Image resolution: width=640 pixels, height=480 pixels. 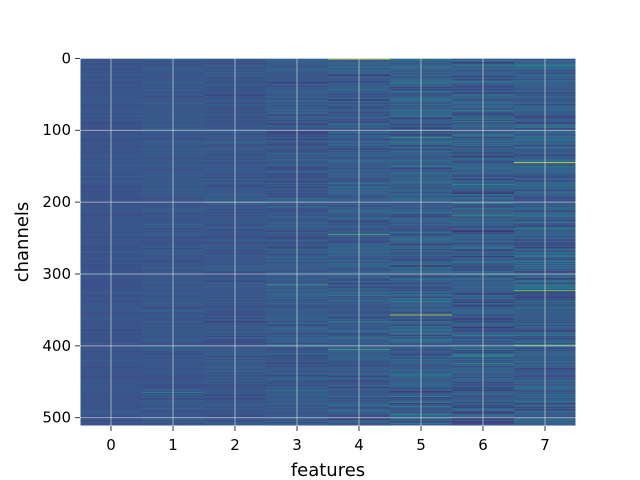 What do you see at coordinates (483, 445) in the screenshot?
I see `x-tick-label: 6` at bounding box center [483, 445].